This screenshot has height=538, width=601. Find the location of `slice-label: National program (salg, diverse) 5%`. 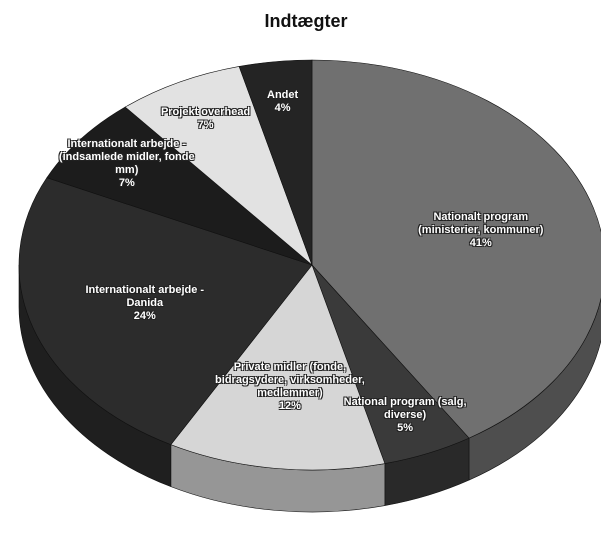

slice-label: National program (salg, diverse) 5% is located at coordinates (405, 415).